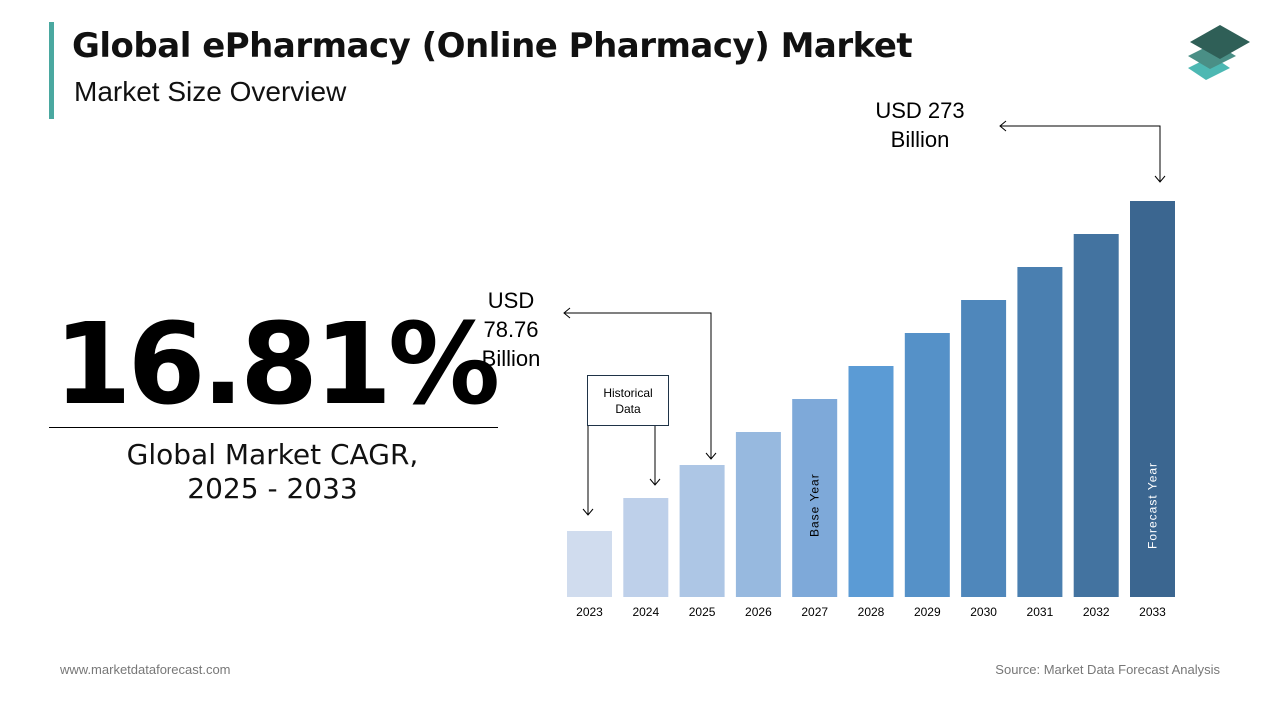 This screenshot has width=1280, height=720. What do you see at coordinates (1040, 612) in the screenshot?
I see `x-tick-label: 2031` at bounding box center [1040, 612].